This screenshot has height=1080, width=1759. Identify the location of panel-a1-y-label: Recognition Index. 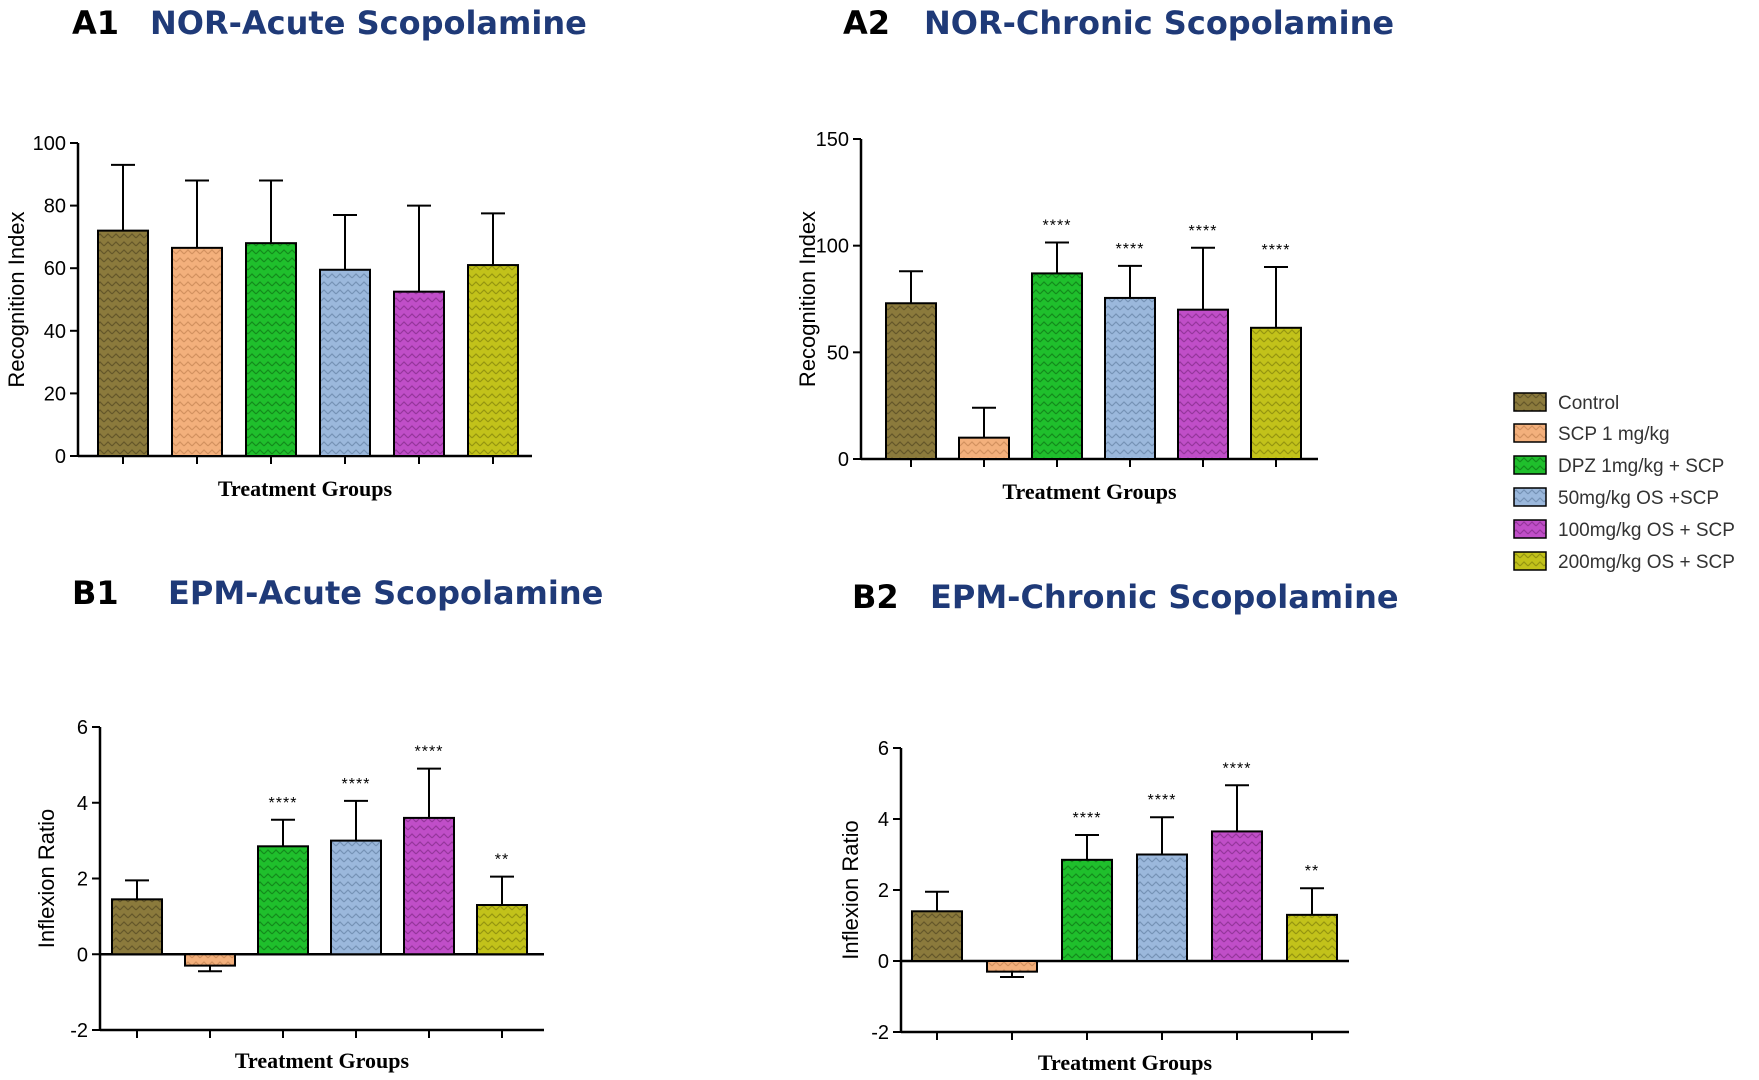
(16, 299).